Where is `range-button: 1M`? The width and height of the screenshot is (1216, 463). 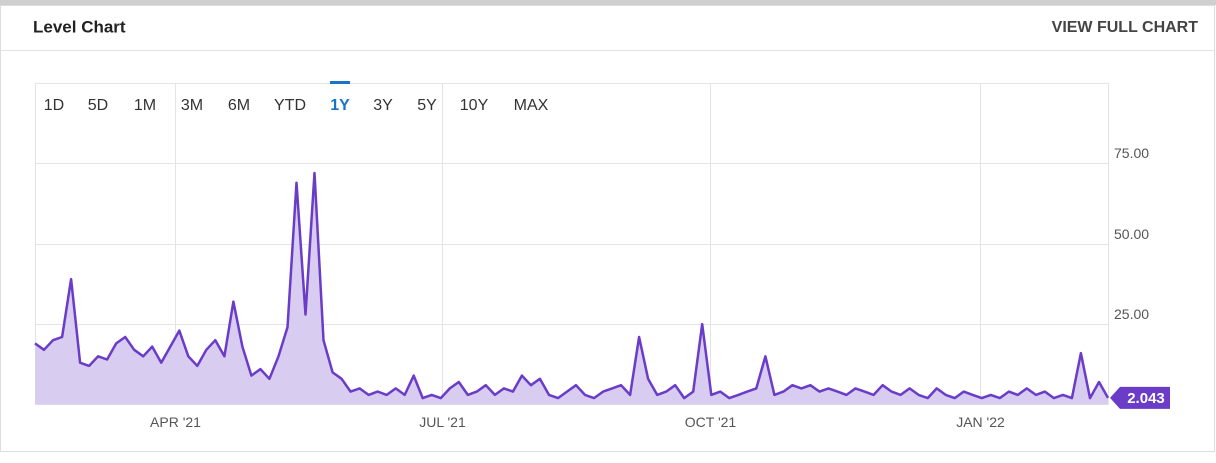
range-button: 1M is located at coordinates (145, 105).